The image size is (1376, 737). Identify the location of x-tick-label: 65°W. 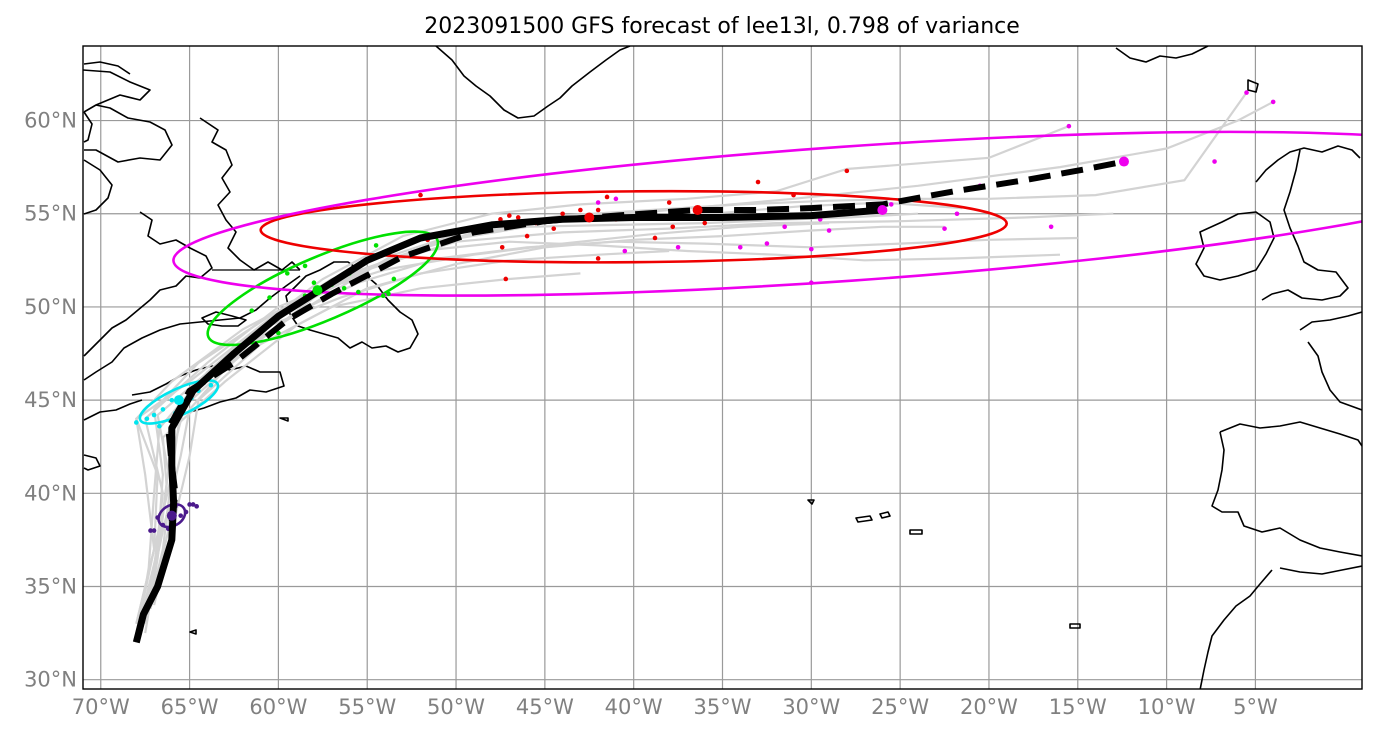
(190, 707).